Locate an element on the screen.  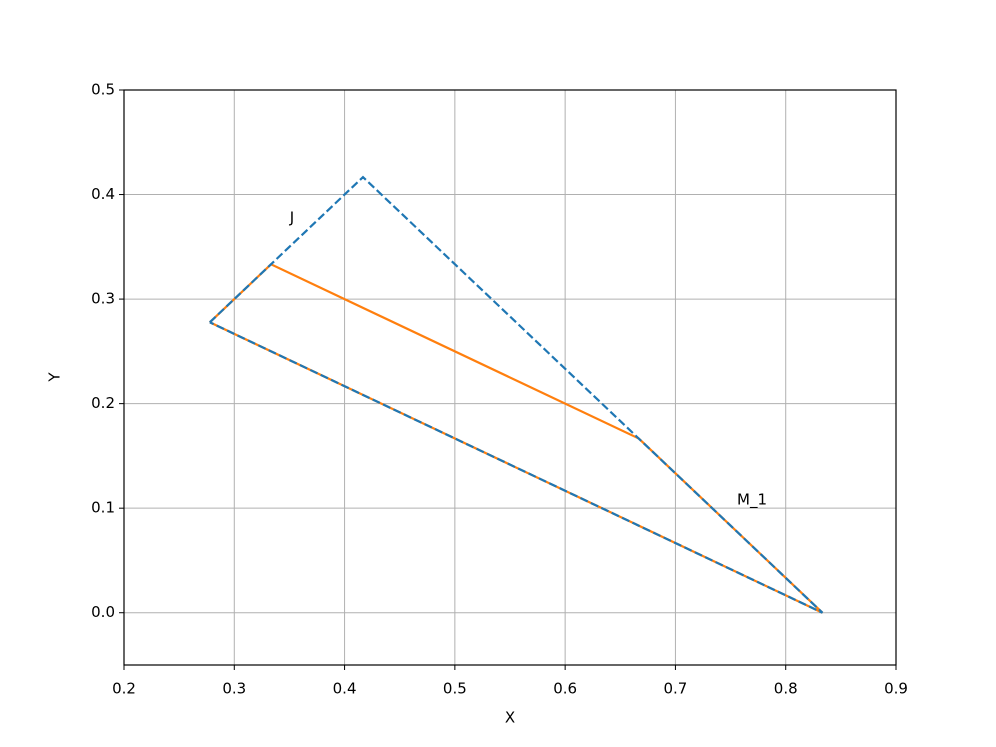
x-axis-label: X is located at coordinates (510, 718).